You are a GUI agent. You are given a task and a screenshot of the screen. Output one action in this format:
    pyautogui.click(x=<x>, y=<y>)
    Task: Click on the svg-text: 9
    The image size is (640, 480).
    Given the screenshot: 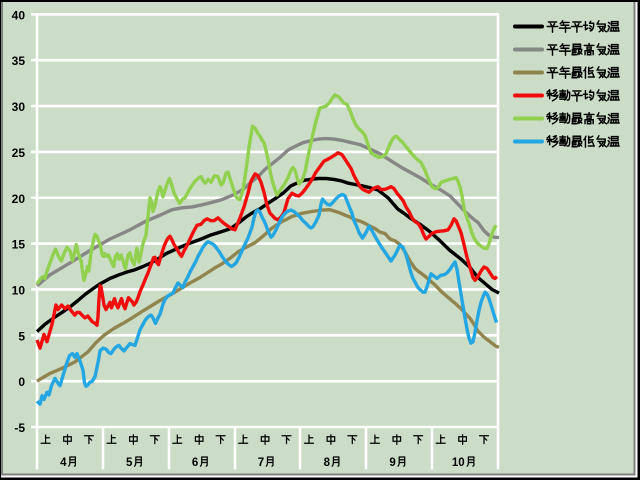 What is the action you would take?
    pyautogui.click(x=392, y=463)
    